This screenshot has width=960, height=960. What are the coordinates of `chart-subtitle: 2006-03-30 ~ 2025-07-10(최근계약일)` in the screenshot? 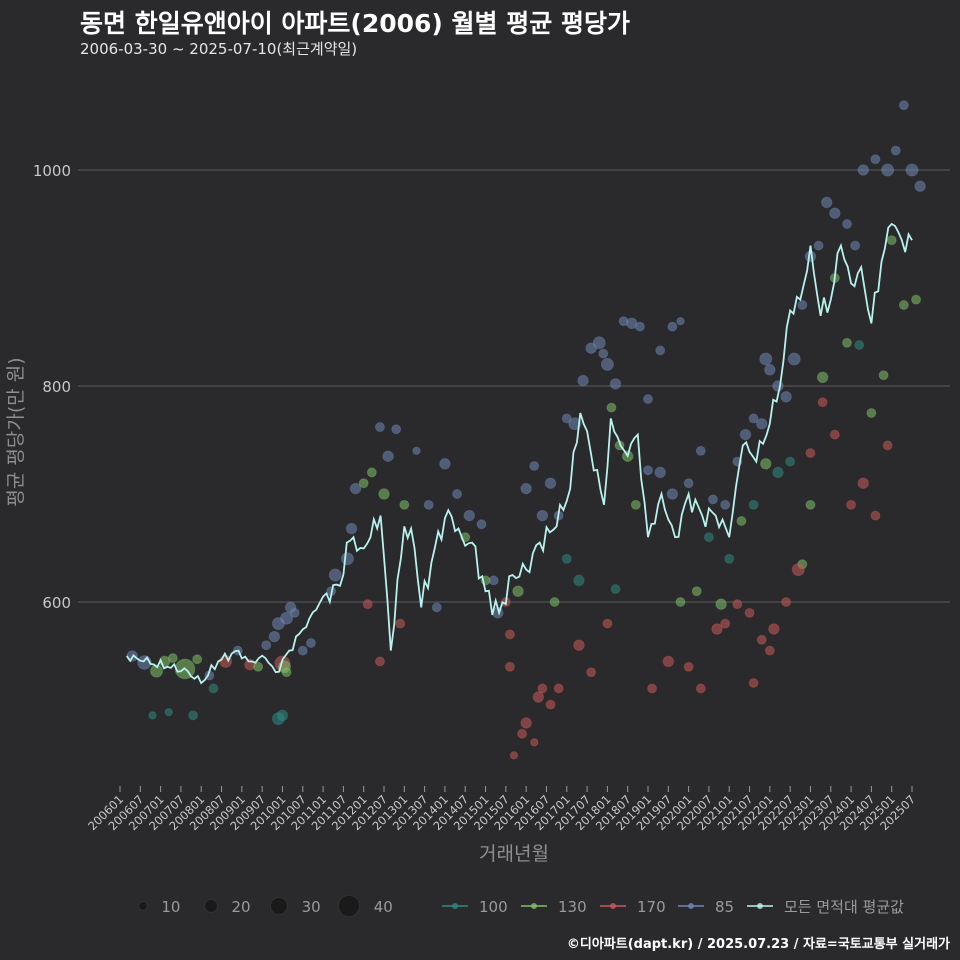 It's located at (219, 49).